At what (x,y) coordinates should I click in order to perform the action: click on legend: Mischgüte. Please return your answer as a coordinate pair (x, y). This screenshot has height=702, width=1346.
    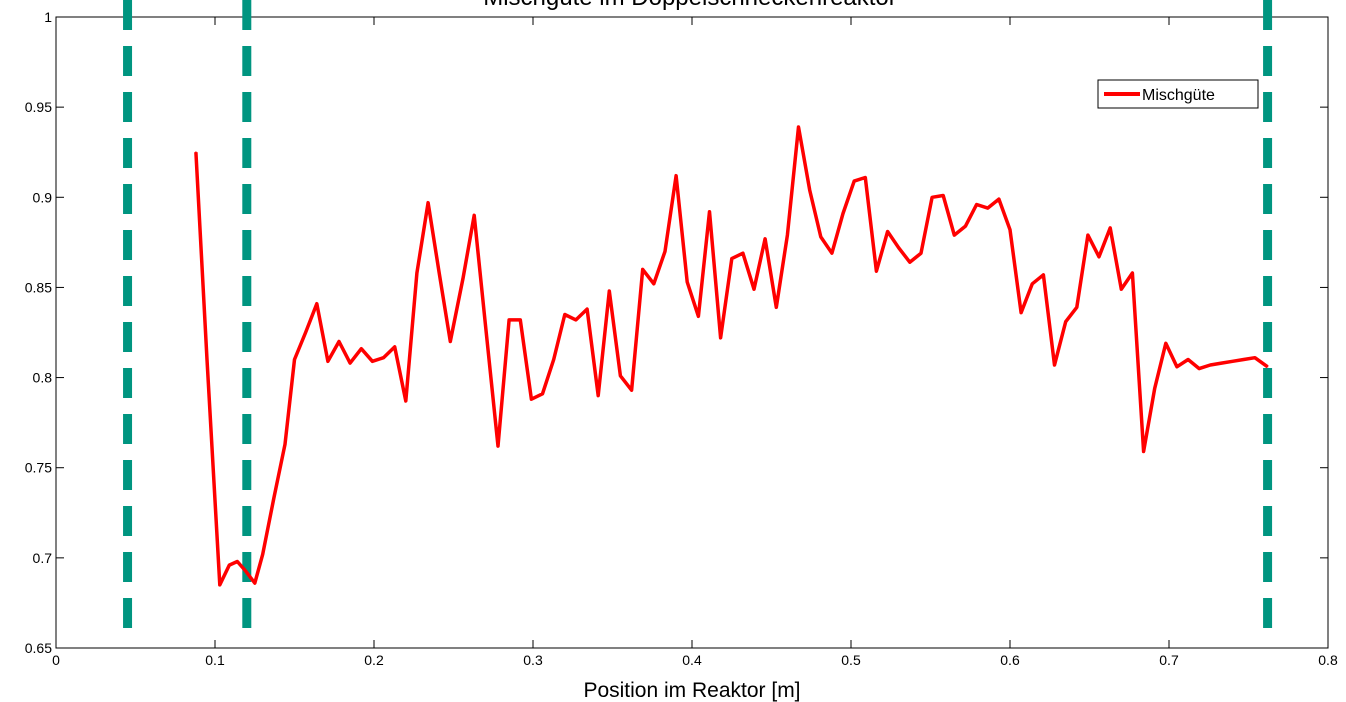
    Looking at the image, I should click on (1178, 94).